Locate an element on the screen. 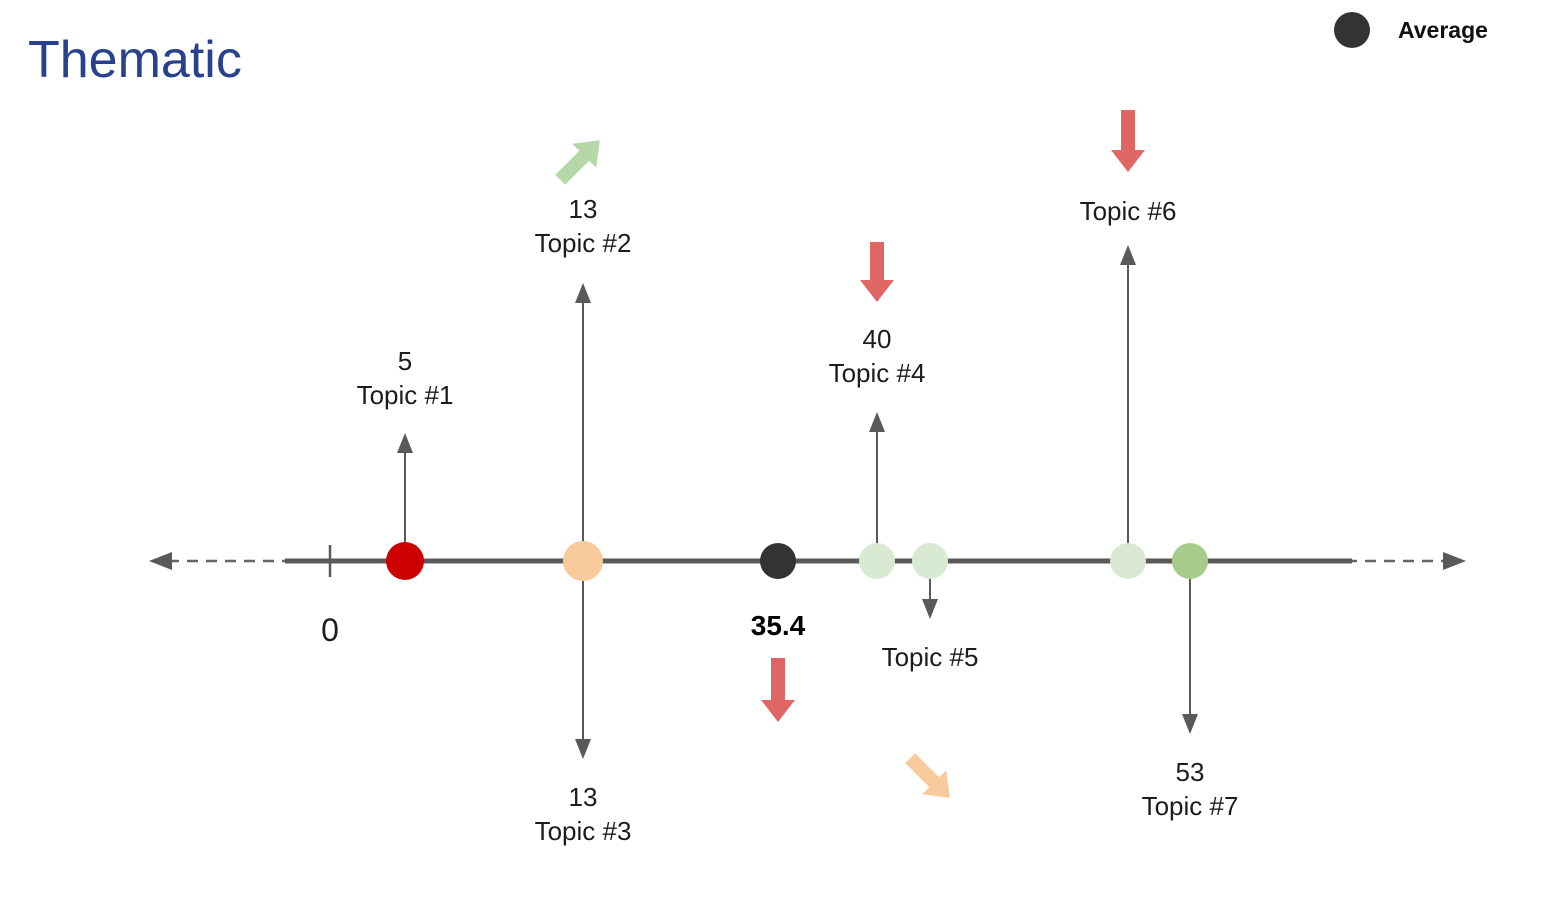  topic1-up-arrowhead-icon is located at coordinates (405, 443).